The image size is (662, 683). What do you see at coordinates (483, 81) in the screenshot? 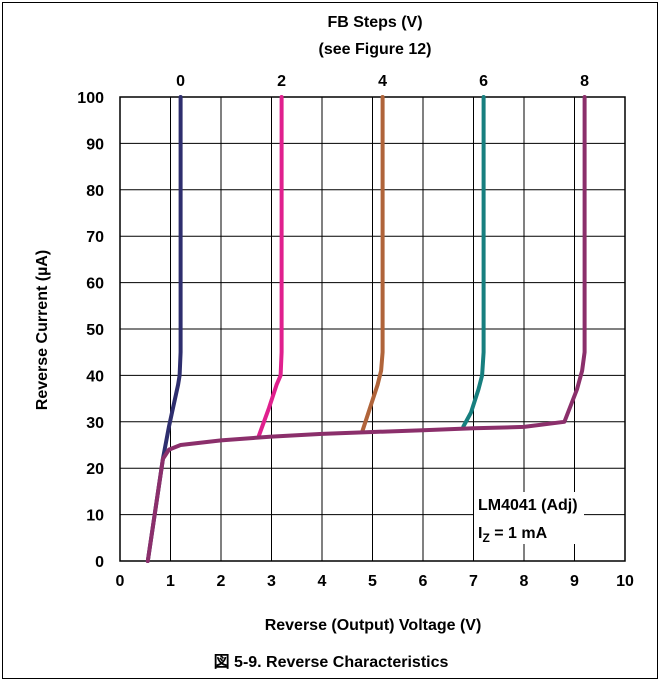
I see `series-top-label-fb-6: 6` at bounding box center [483, 81].